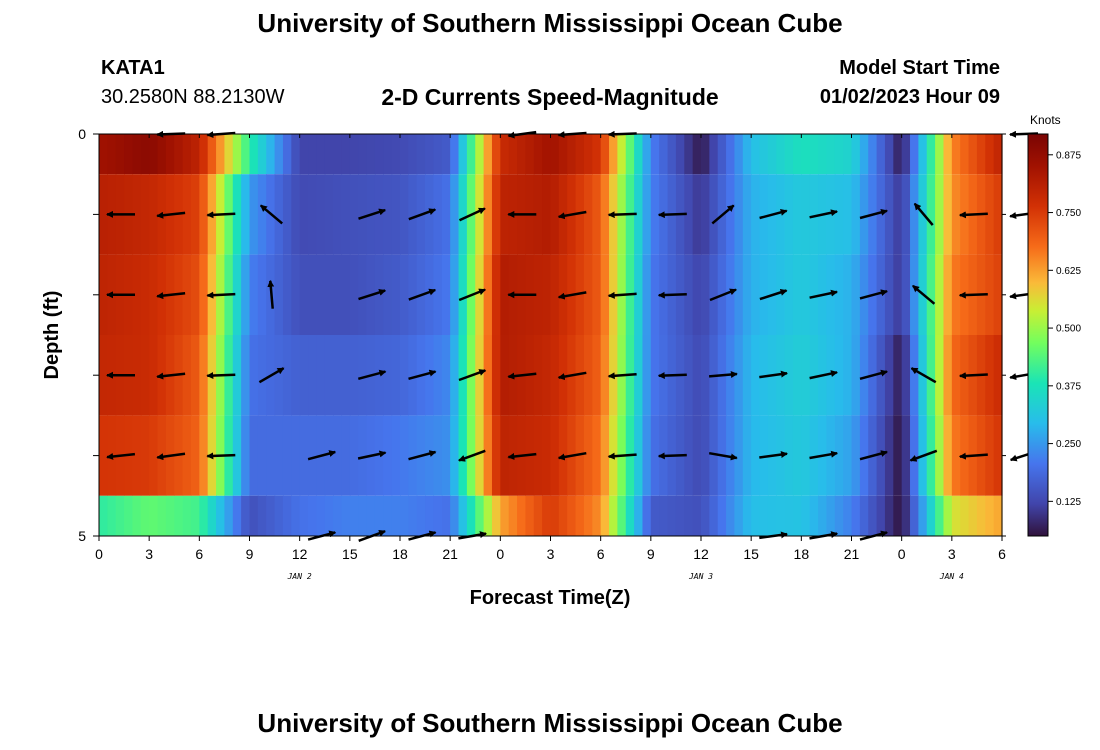 Image resolution: width=1100 pixels, height=750 pixels. What do you see at coordinates (52, 335) in the screenshot?
I see `y-axis-title: Depth (ft)` at bounding box center [52, 335].